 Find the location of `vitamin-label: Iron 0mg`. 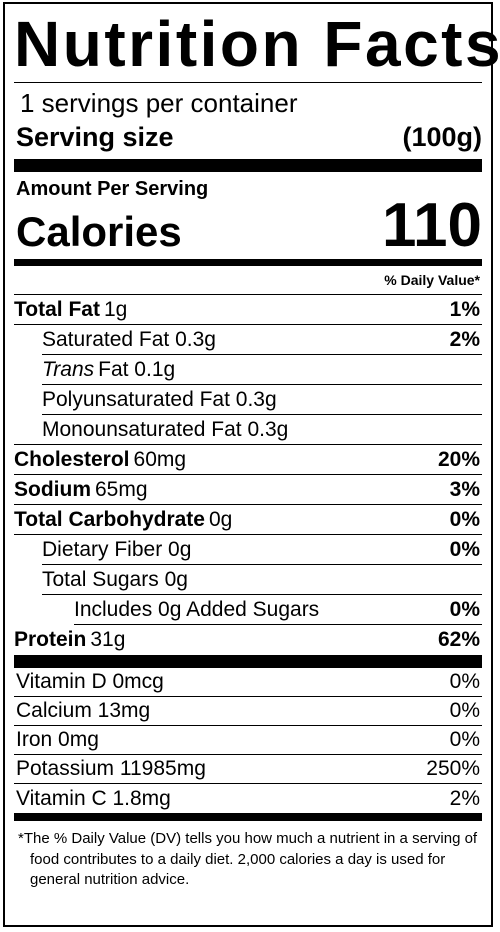

vitamin-label: Iron 0mg is located at coordinates (57, 740).